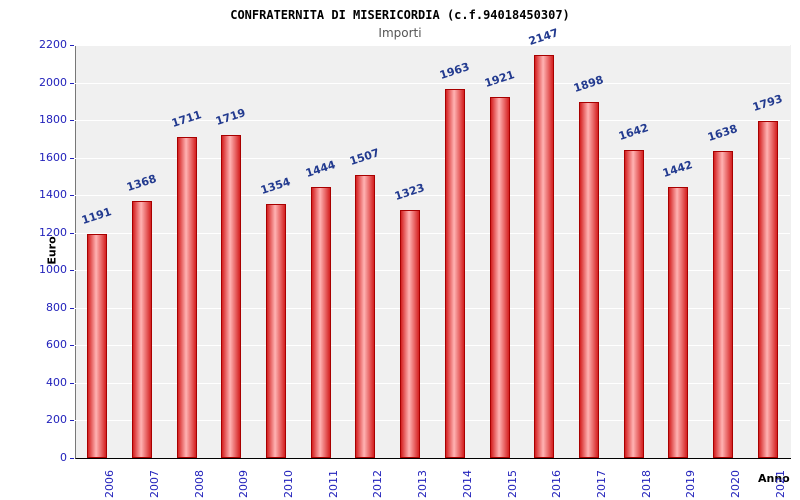 Image resolution: width=800 pixels, height=500 pixels. What do you see at coordinates (646, 484) in the screenshot?
I see `x-tick-label: 2018` at bounding box center [646, 484].